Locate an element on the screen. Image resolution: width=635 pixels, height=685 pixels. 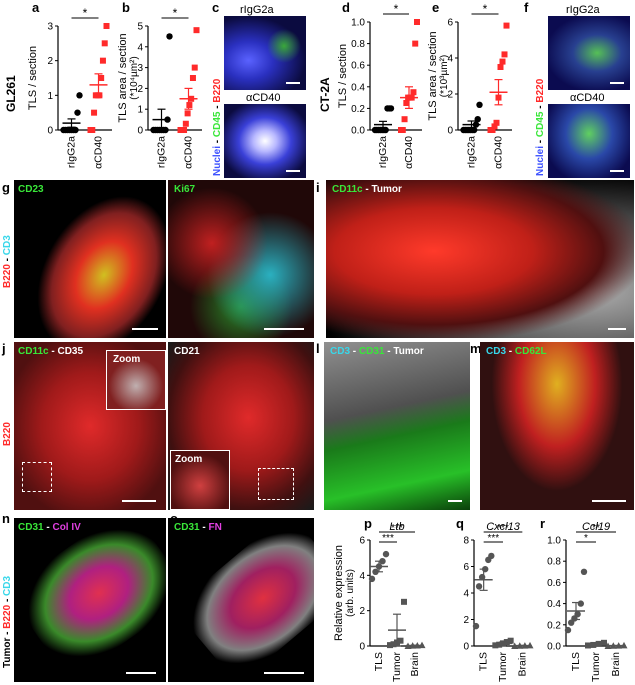
micrograph-c-acd40 is located at coordinates (265, 141).